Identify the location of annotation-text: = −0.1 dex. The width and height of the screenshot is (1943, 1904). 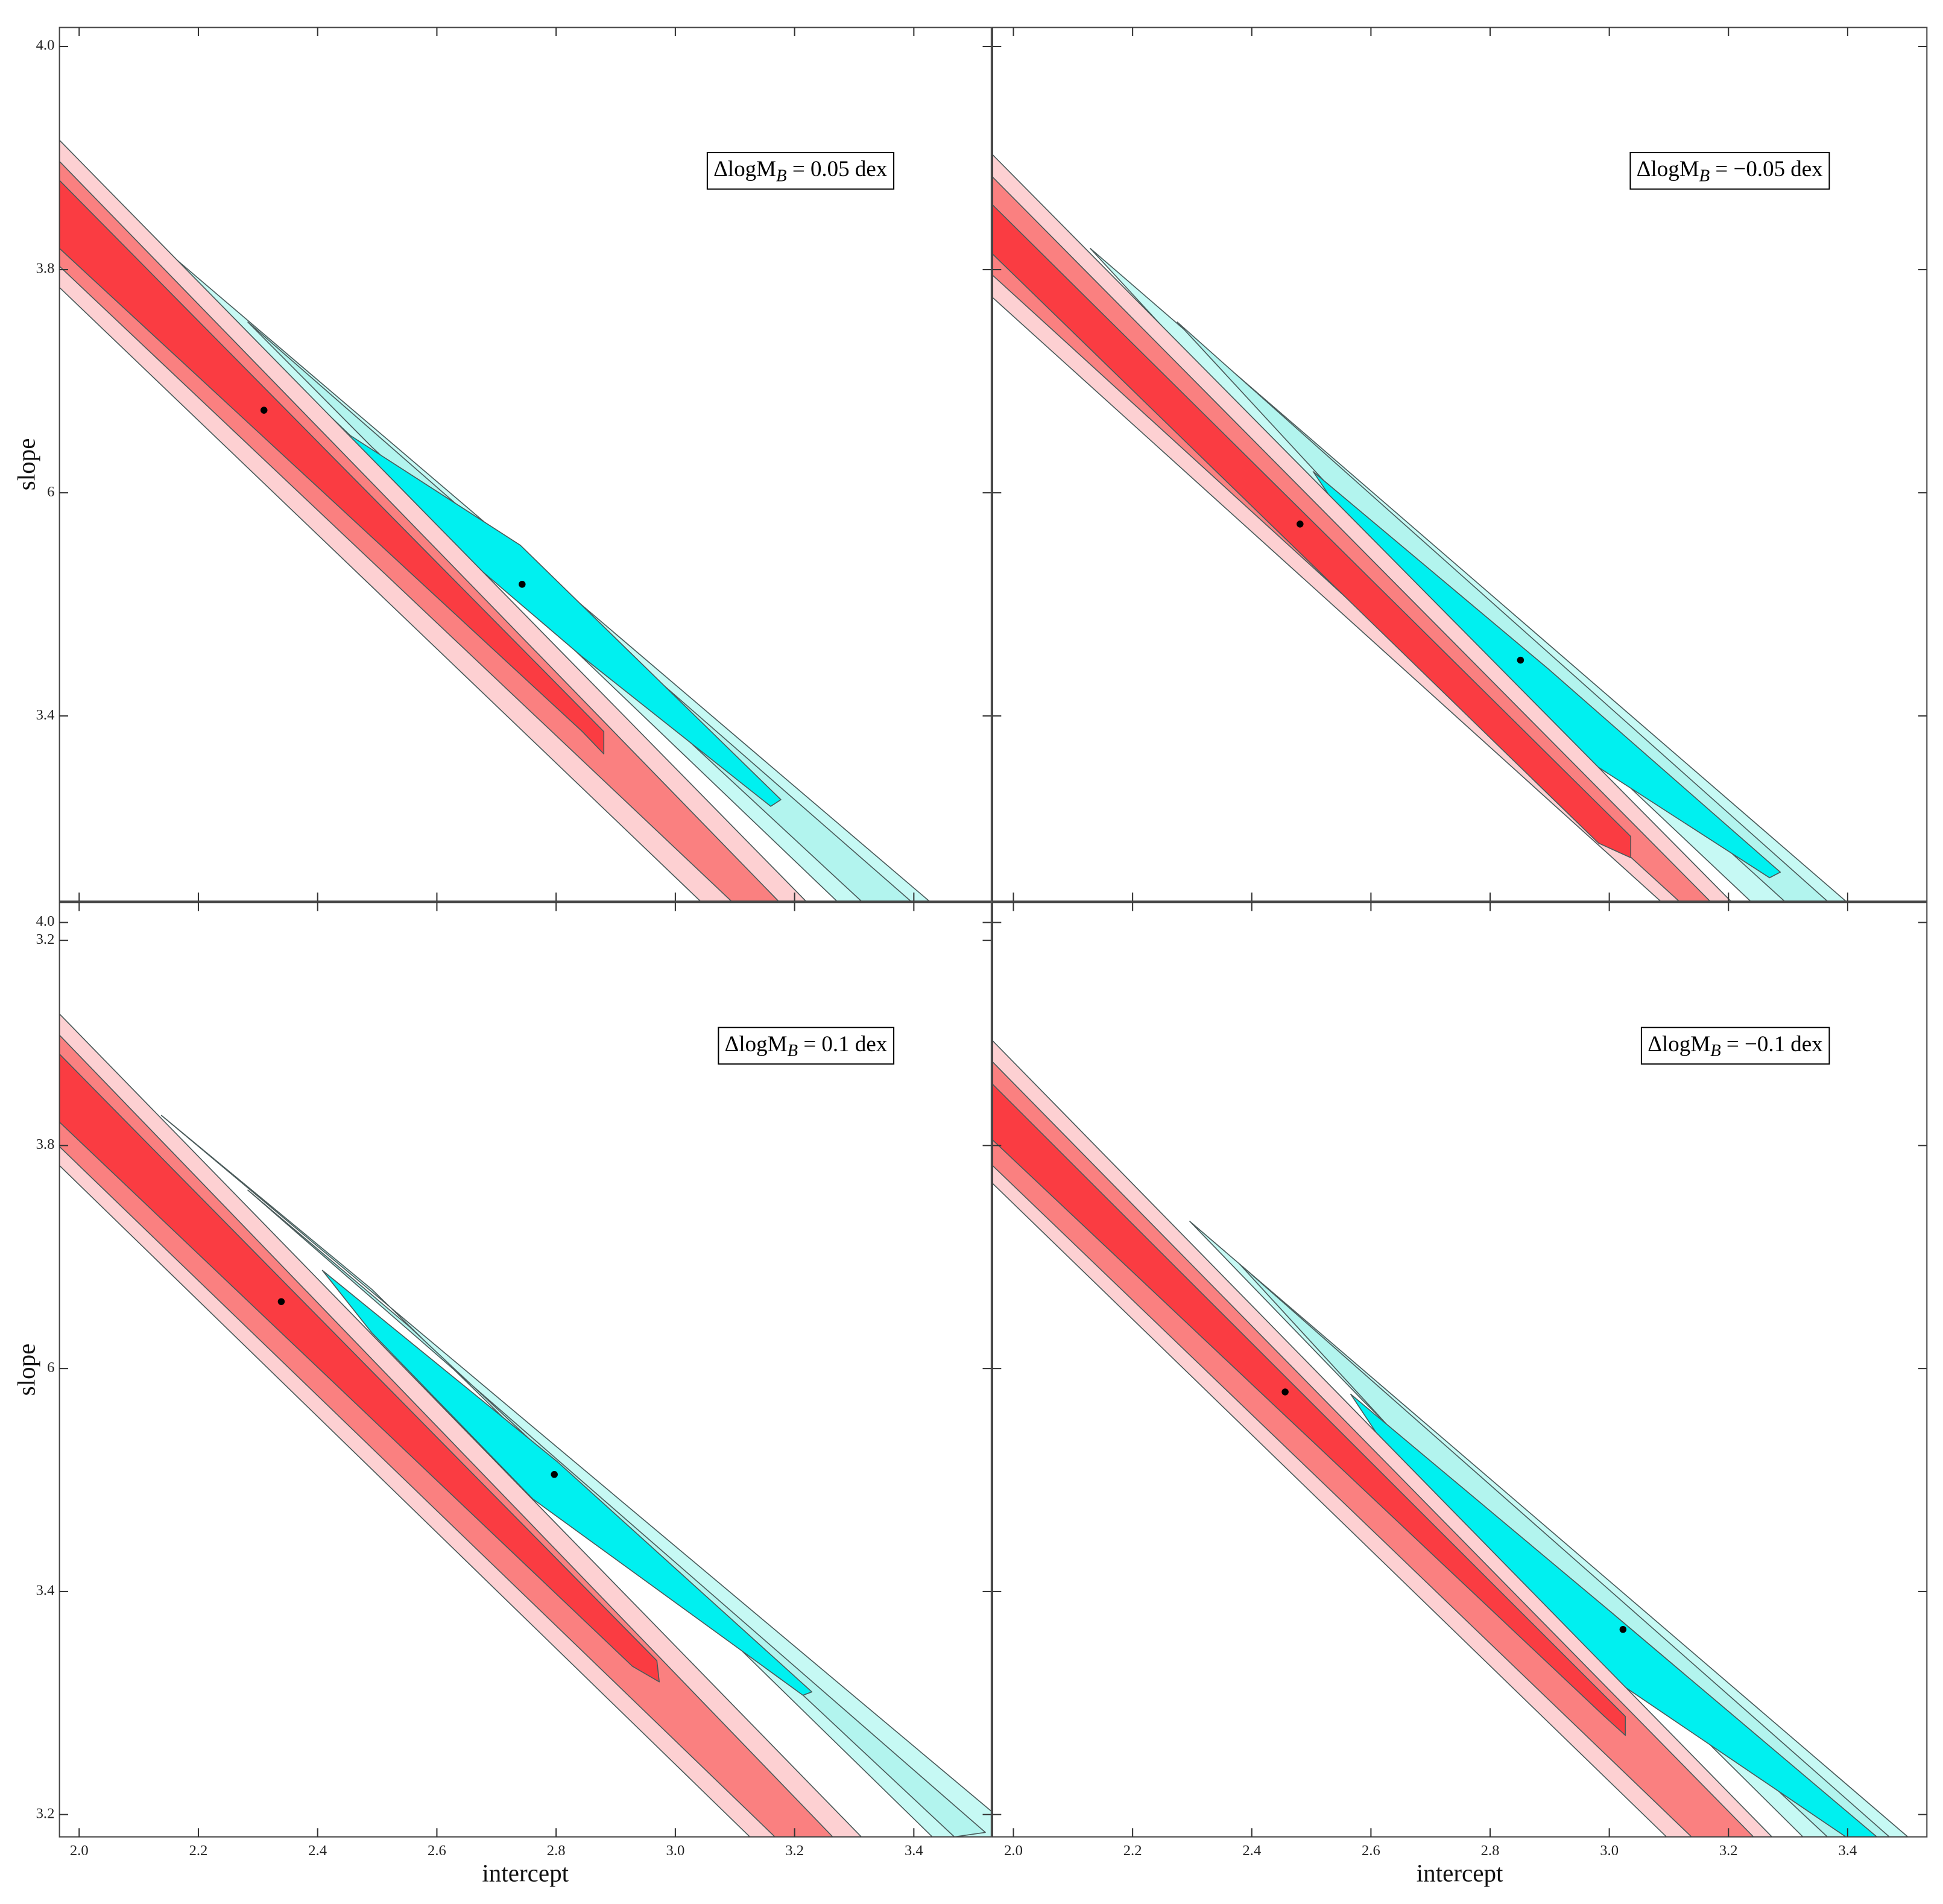
(1772, 1044).